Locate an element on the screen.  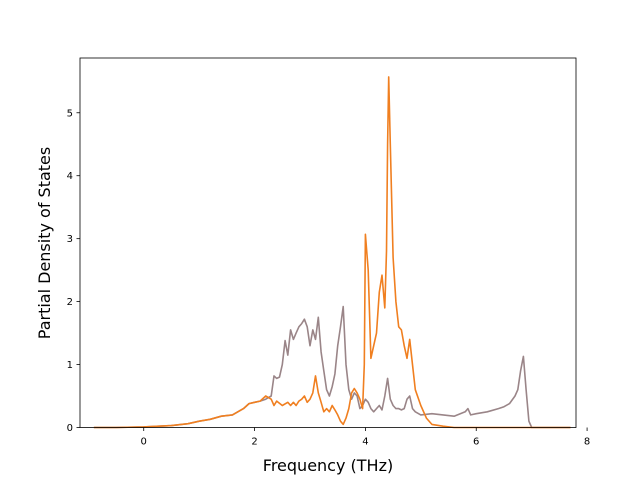
x-axis-ticks: 0 2 4 6 8 is located at coordinates (365, 437).